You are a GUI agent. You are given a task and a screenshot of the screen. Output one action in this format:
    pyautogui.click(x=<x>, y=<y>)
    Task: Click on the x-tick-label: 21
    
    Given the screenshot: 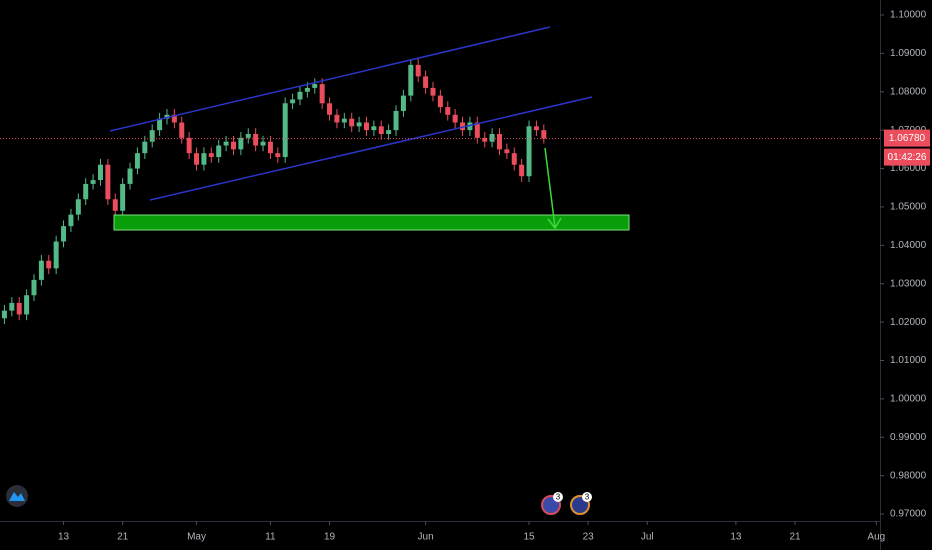 What is the action you would take?
    pyautogui.click(x=123, y=537)
    